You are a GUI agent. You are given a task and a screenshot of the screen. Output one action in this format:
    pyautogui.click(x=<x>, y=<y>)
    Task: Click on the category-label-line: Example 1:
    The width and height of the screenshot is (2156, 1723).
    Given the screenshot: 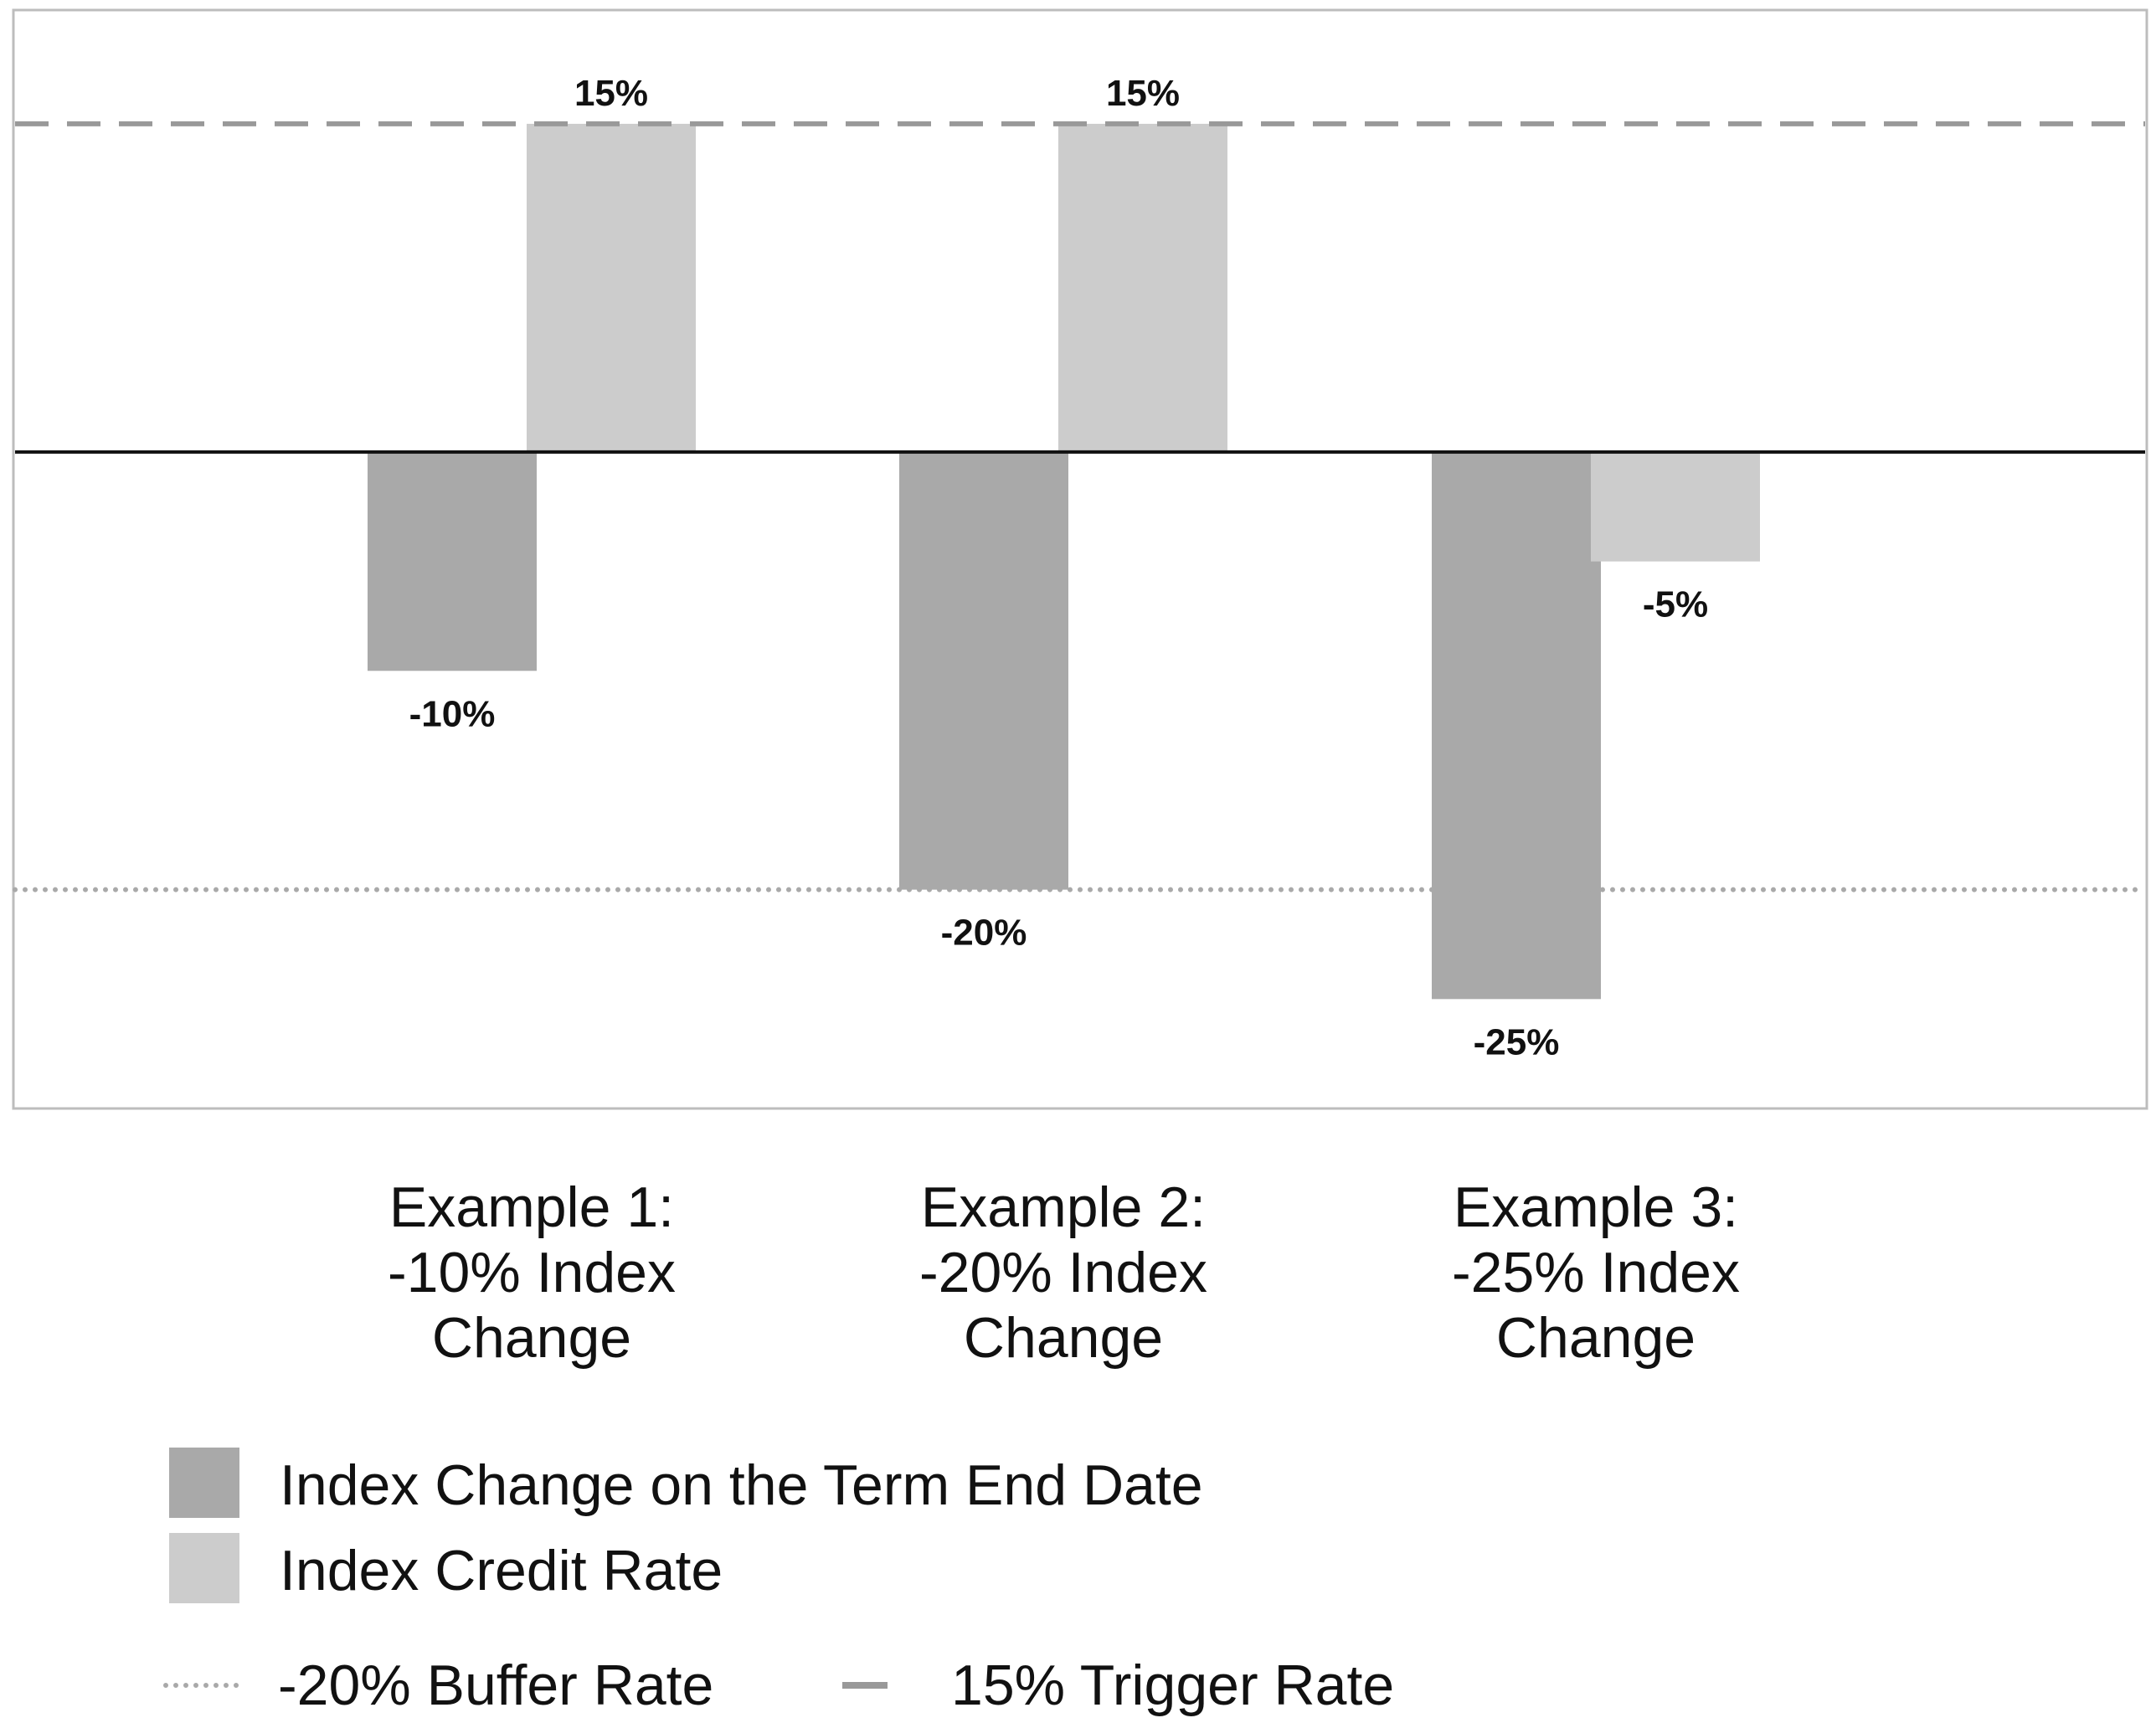 What is the action you would take?
    pyautogui.click(x=531, y=1207)
    